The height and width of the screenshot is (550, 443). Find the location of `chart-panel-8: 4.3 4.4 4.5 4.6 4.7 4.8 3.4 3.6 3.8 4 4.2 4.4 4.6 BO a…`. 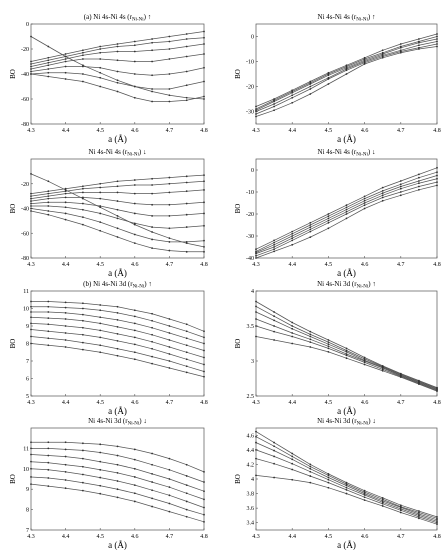

chart-panel-8: 4.3 4.4 4.5 4.6 4.7 4.8 3.4 3.6 3.8 4 4.2 4.4 4.6 BO a… is located at coordinates (337, 483).